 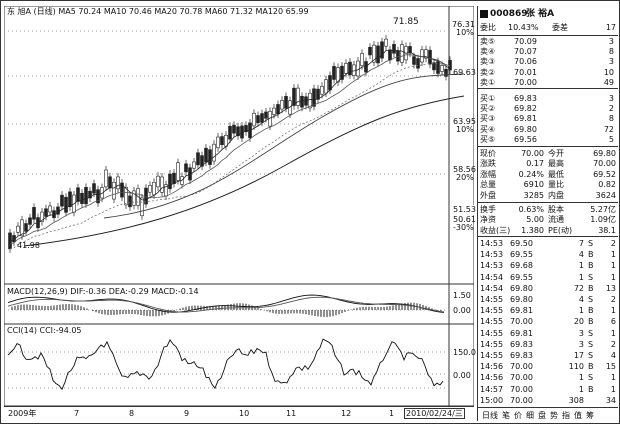 I want to click on tick-price: 70.00, so click(x=521, y=322).